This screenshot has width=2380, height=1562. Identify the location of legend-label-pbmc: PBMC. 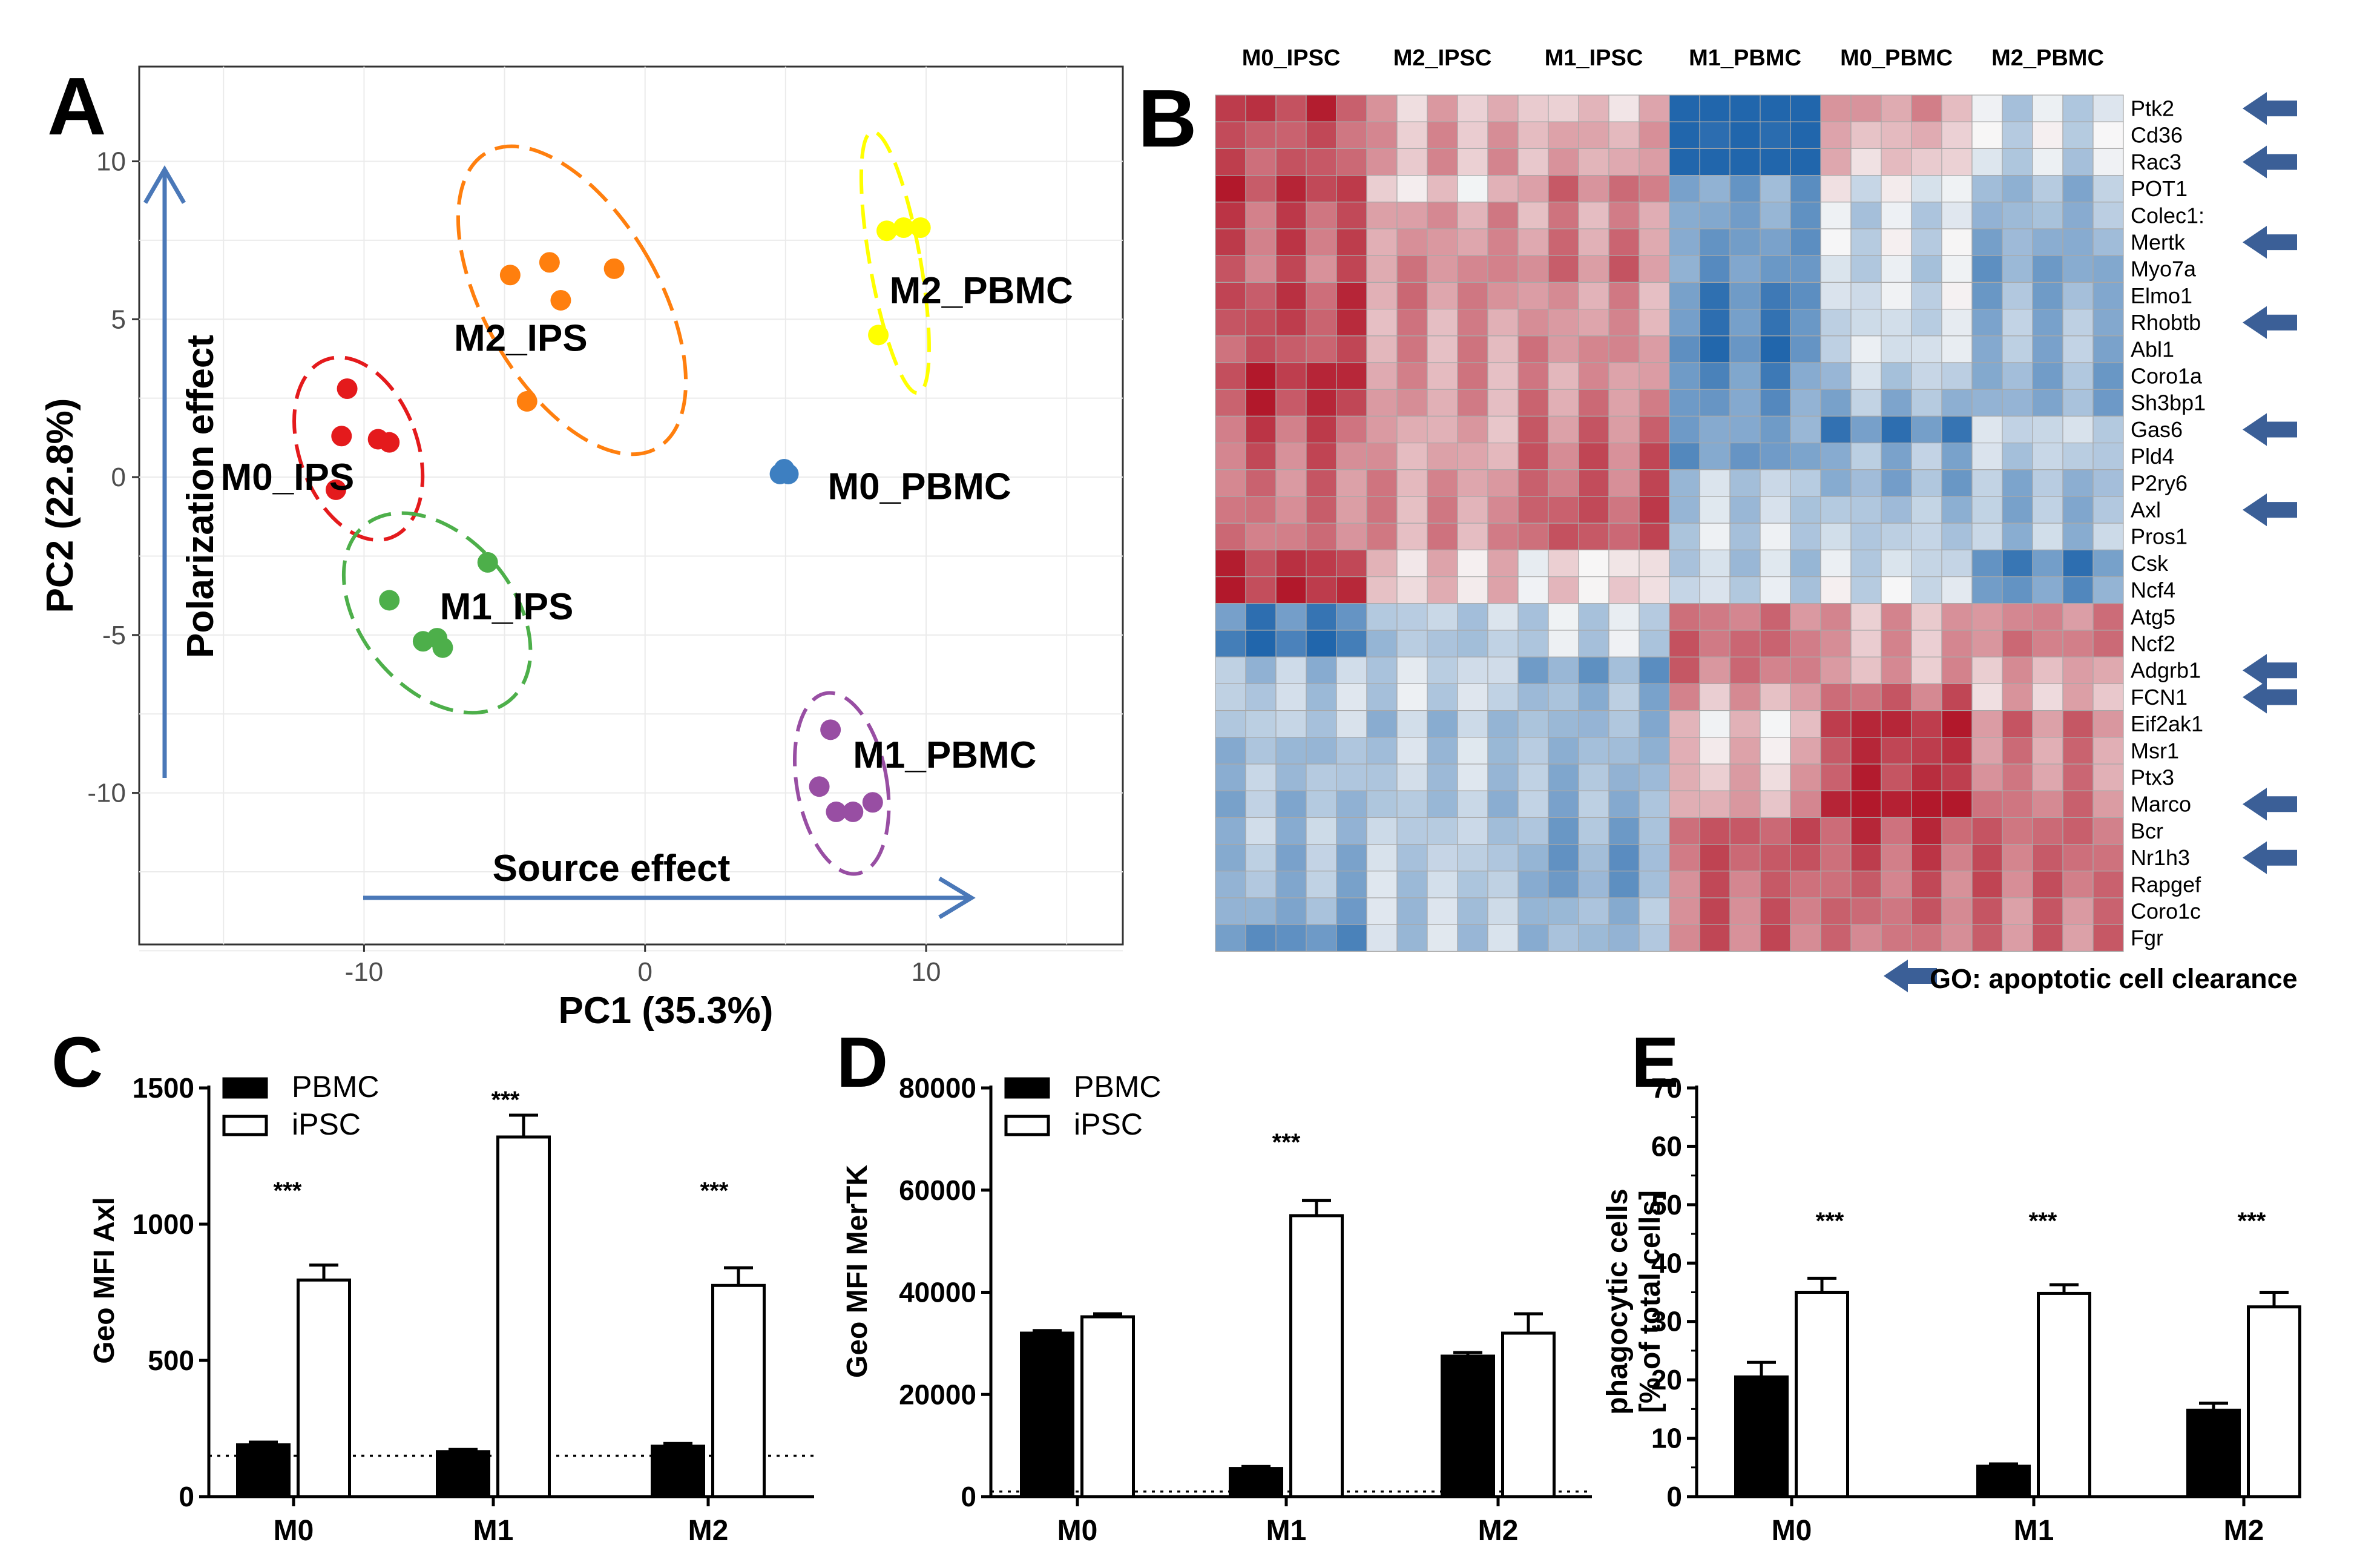
(335, 1087).